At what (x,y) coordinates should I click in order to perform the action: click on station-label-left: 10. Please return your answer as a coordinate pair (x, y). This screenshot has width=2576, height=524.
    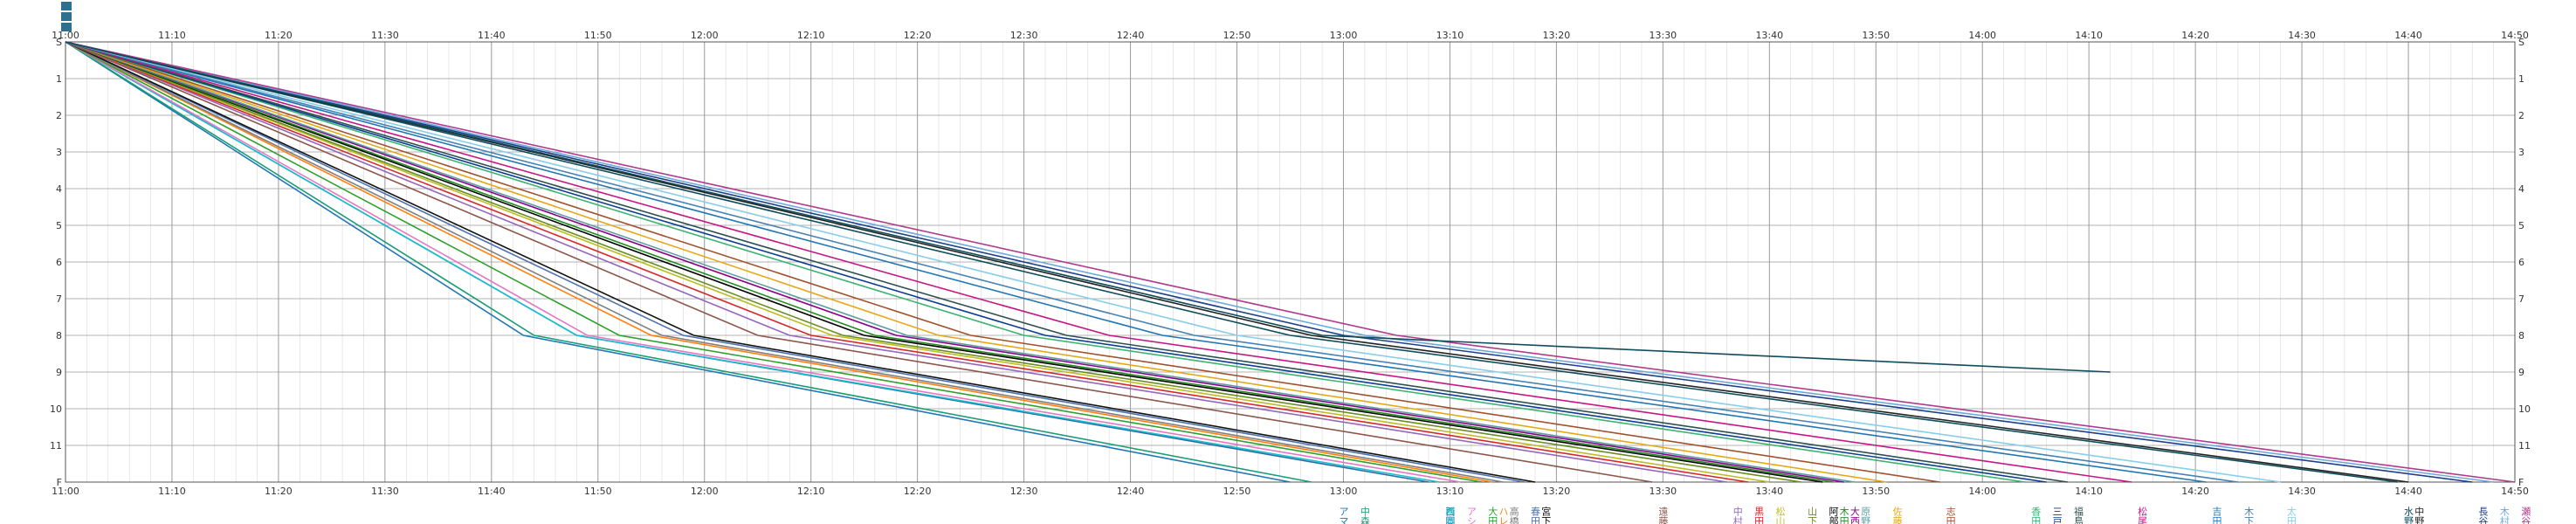
    Looking at the image, I should click on (56, 409).